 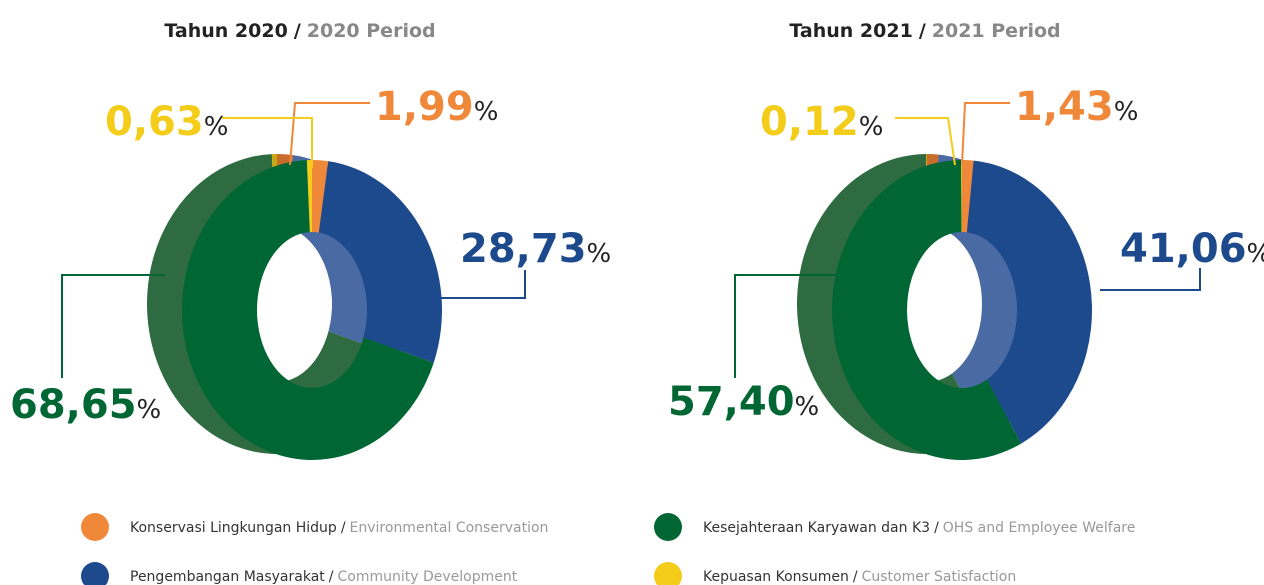 I want to click on value-label: 0,63%, so click(x=166, y=122).